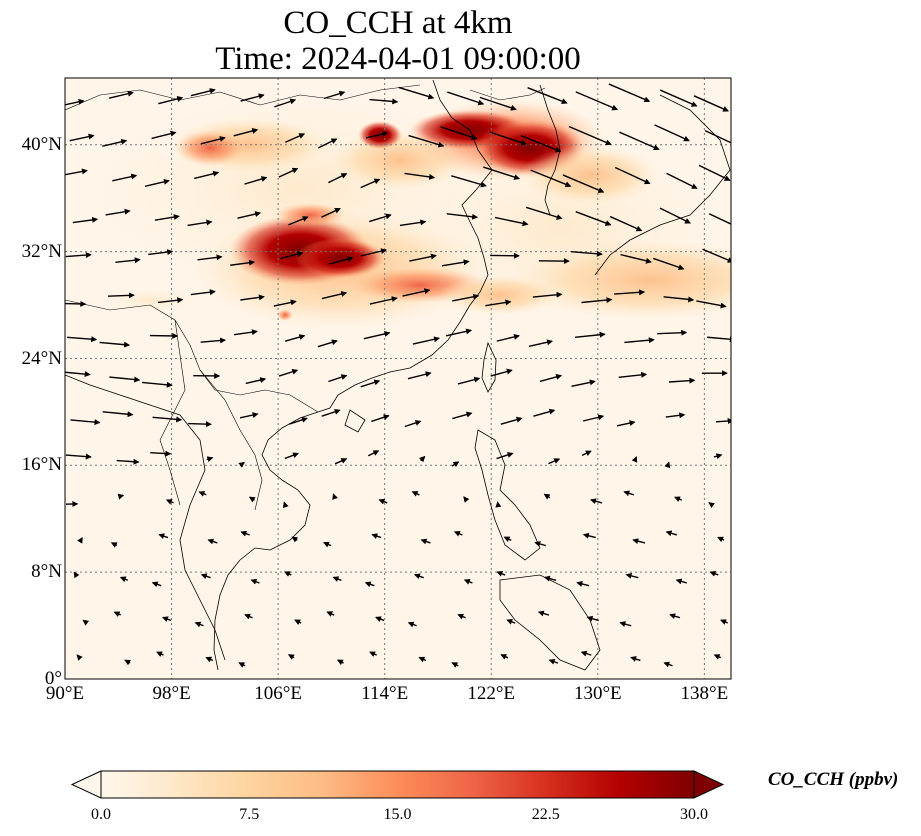 Image resolution: width=921 pixels, height=836 pixels. Describe the element at coordinates (489, 367) in the screenshot. I see `coast-taiwan` at that location.